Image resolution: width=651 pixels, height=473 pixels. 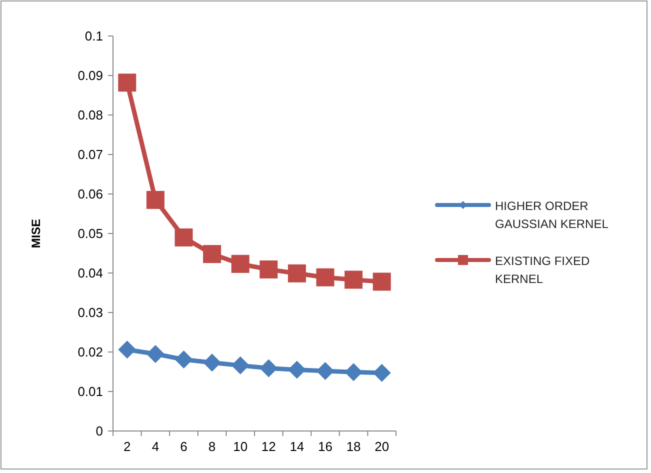 I want to click on y-tick-label: 0.01, so click(x=90, y=392).